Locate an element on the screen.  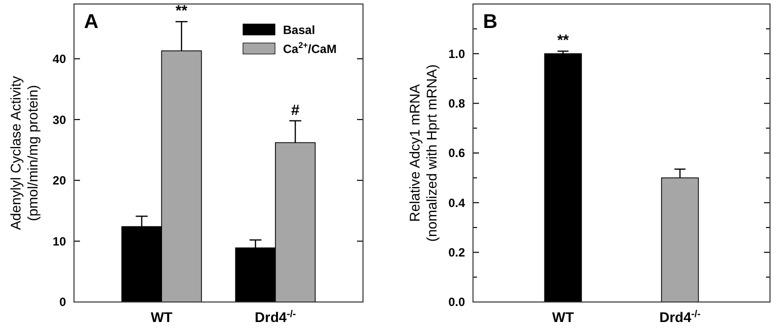
chart-title: A is located at coordinates (91, 22).